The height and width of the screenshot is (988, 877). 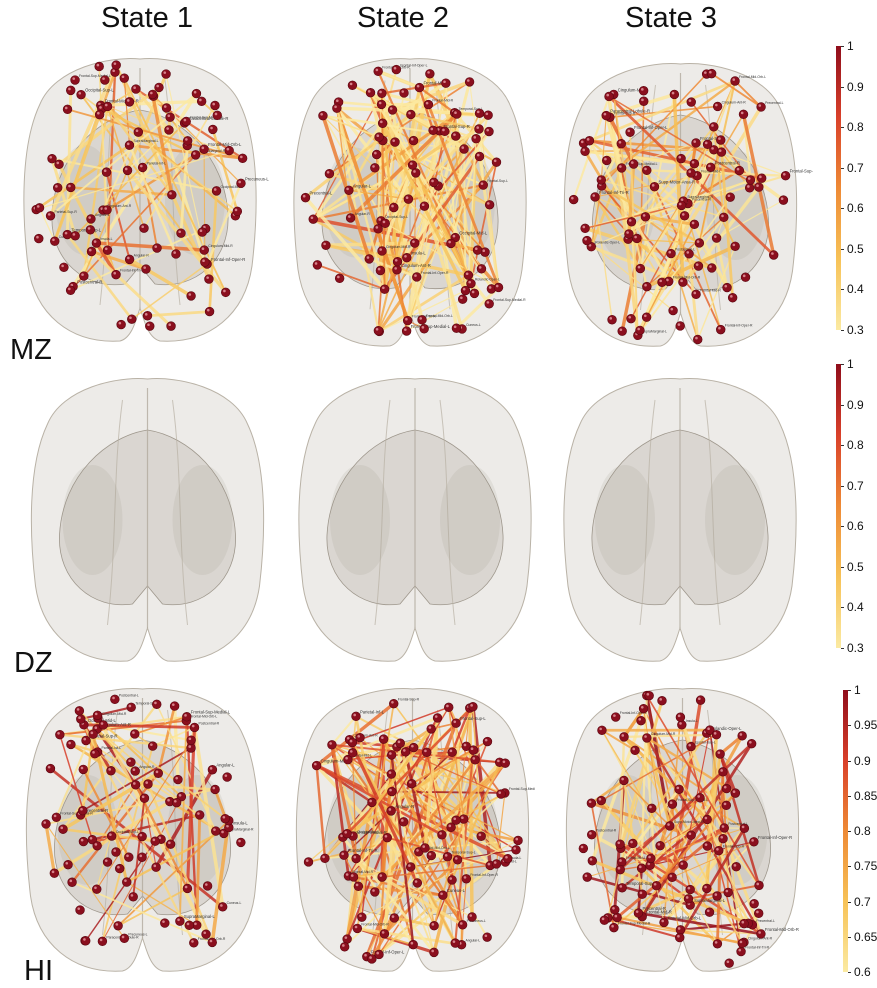 What do you see at coordinates (103, 735) in the screenshot?
I see `region-label: Parietal-Sup-R` at bounding box center [103, 735].